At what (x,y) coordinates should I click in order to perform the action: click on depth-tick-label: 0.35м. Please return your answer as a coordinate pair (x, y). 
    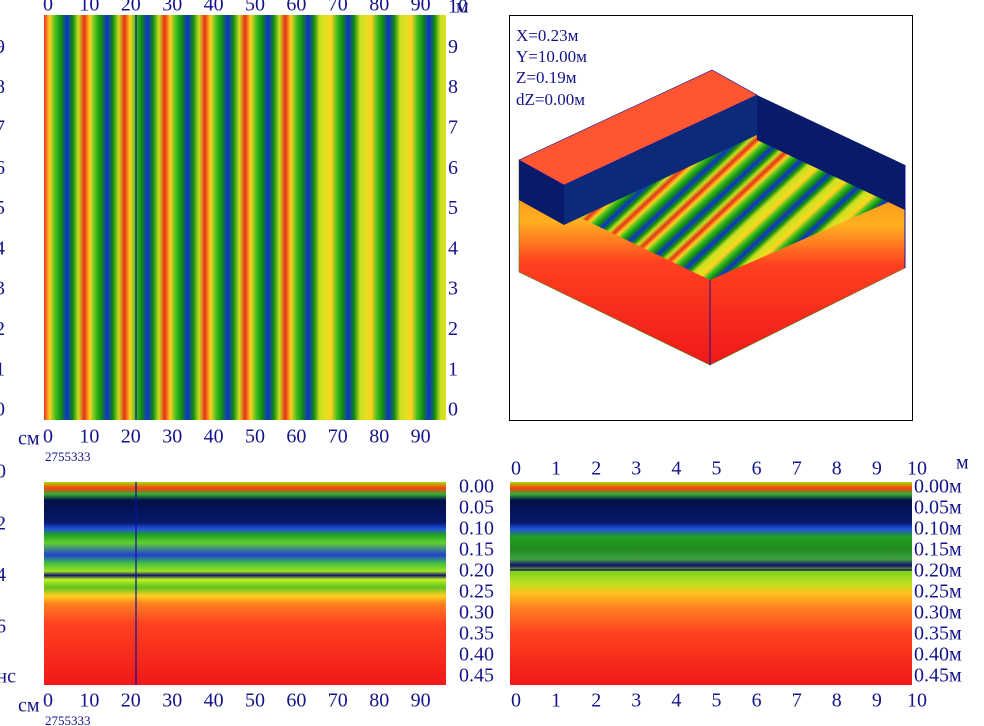
    Looking at the image, I should click on (938, 634).